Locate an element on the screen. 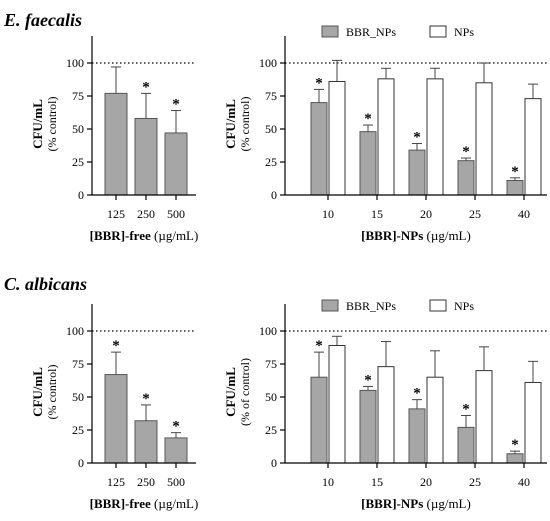 The width and height of the screenshot is (550, 521). x-tick-label: 15 is located at coordinates (377, 482).